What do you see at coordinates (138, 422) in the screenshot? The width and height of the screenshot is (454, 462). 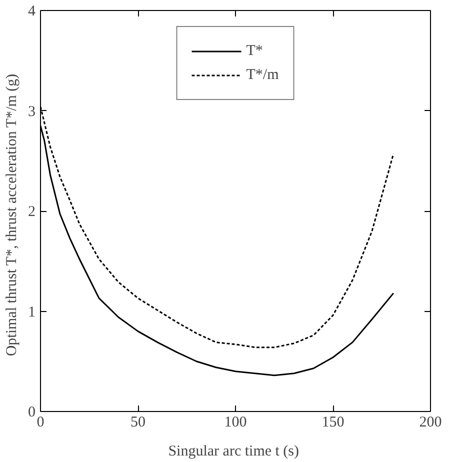 I see `x-tick-label: 50` at bounding box center [138, 422].